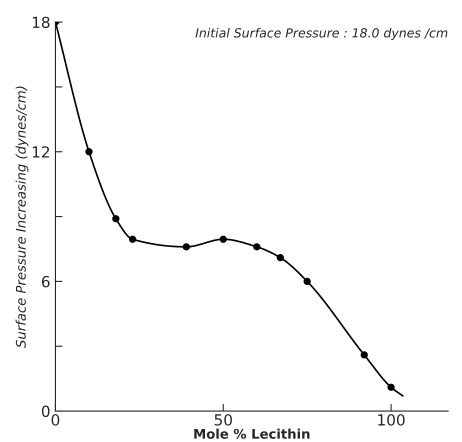 Image resolution: width=462 pixels, height=442 pixels. What do you see at coordinates (41, 22) in the screenshot?
I see `y-tick-label: 18` at bounding box center [41, 22].